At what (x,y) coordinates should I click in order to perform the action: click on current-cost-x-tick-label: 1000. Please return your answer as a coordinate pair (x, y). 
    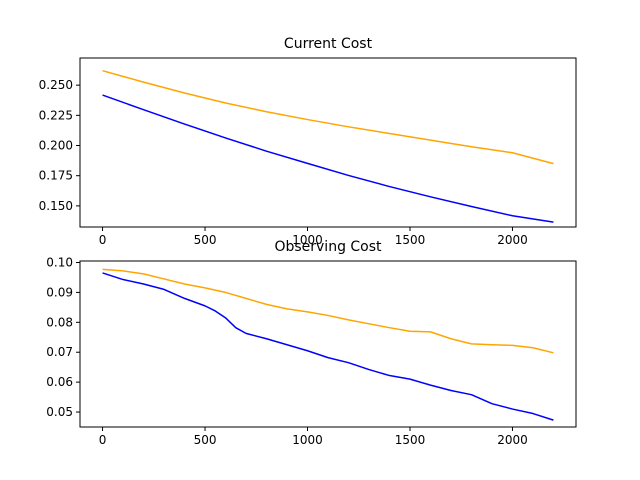
    Looking at the image, I should click on (307, 240).